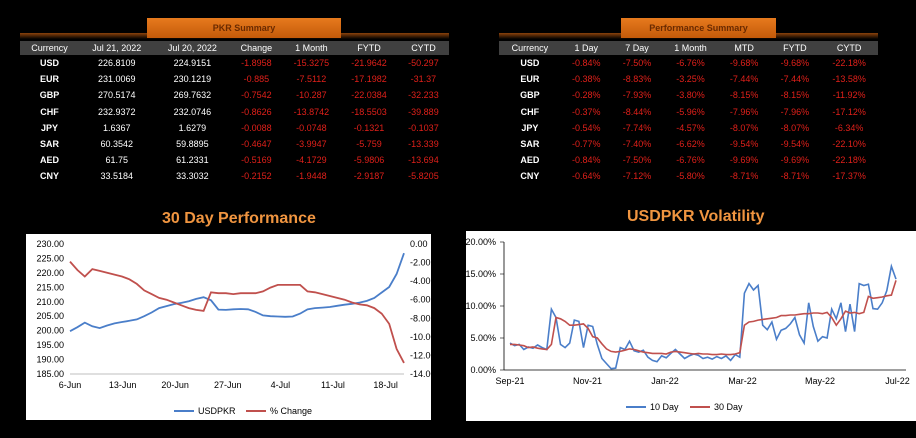 The width and height of the screenshot is (916, 438). I want to click on table-cell-negative: -9.54%, so click(744, 144).